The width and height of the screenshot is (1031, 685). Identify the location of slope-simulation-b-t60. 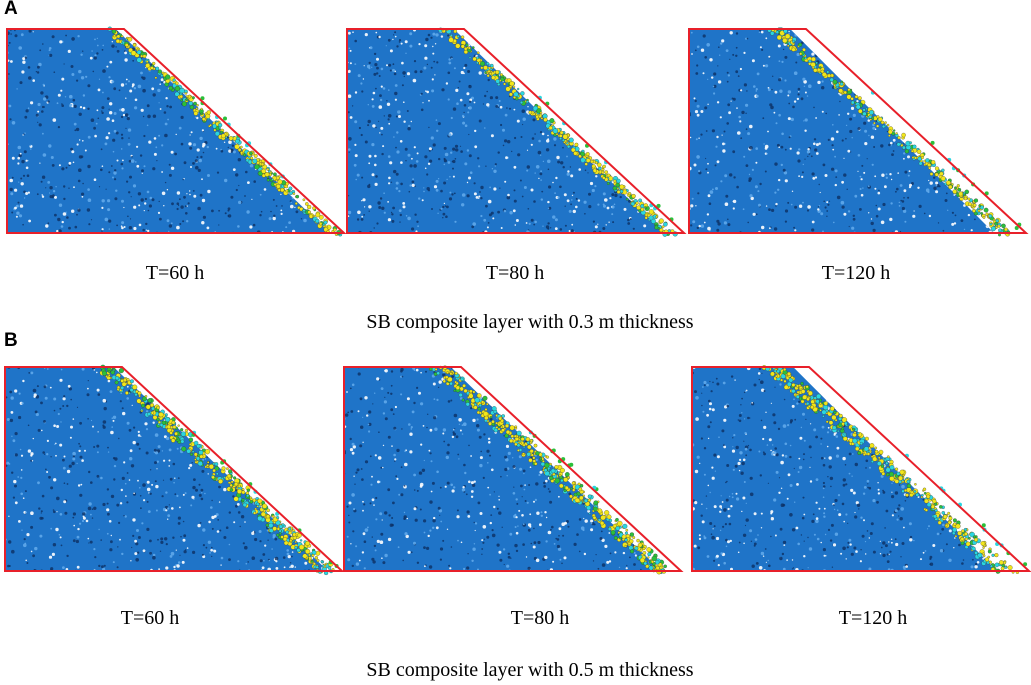
(174, 470).